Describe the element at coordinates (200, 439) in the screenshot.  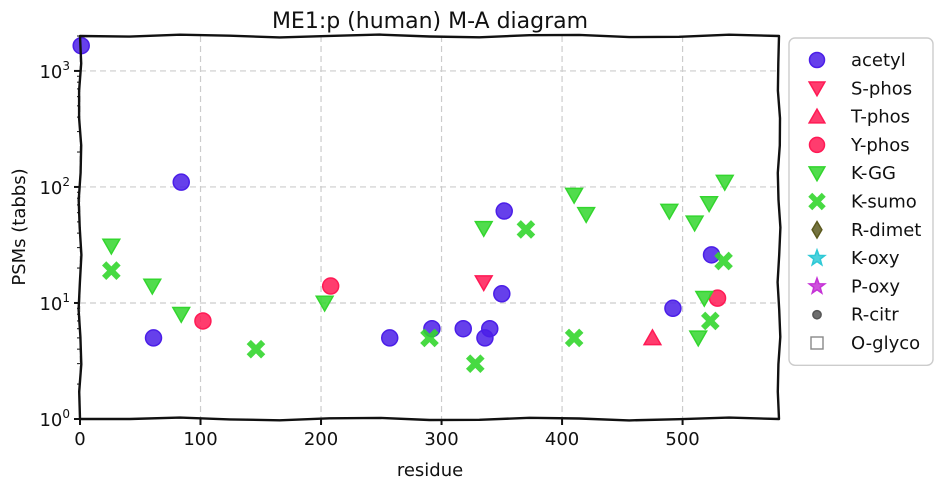
I see `x-tick-label: 100` at that location.